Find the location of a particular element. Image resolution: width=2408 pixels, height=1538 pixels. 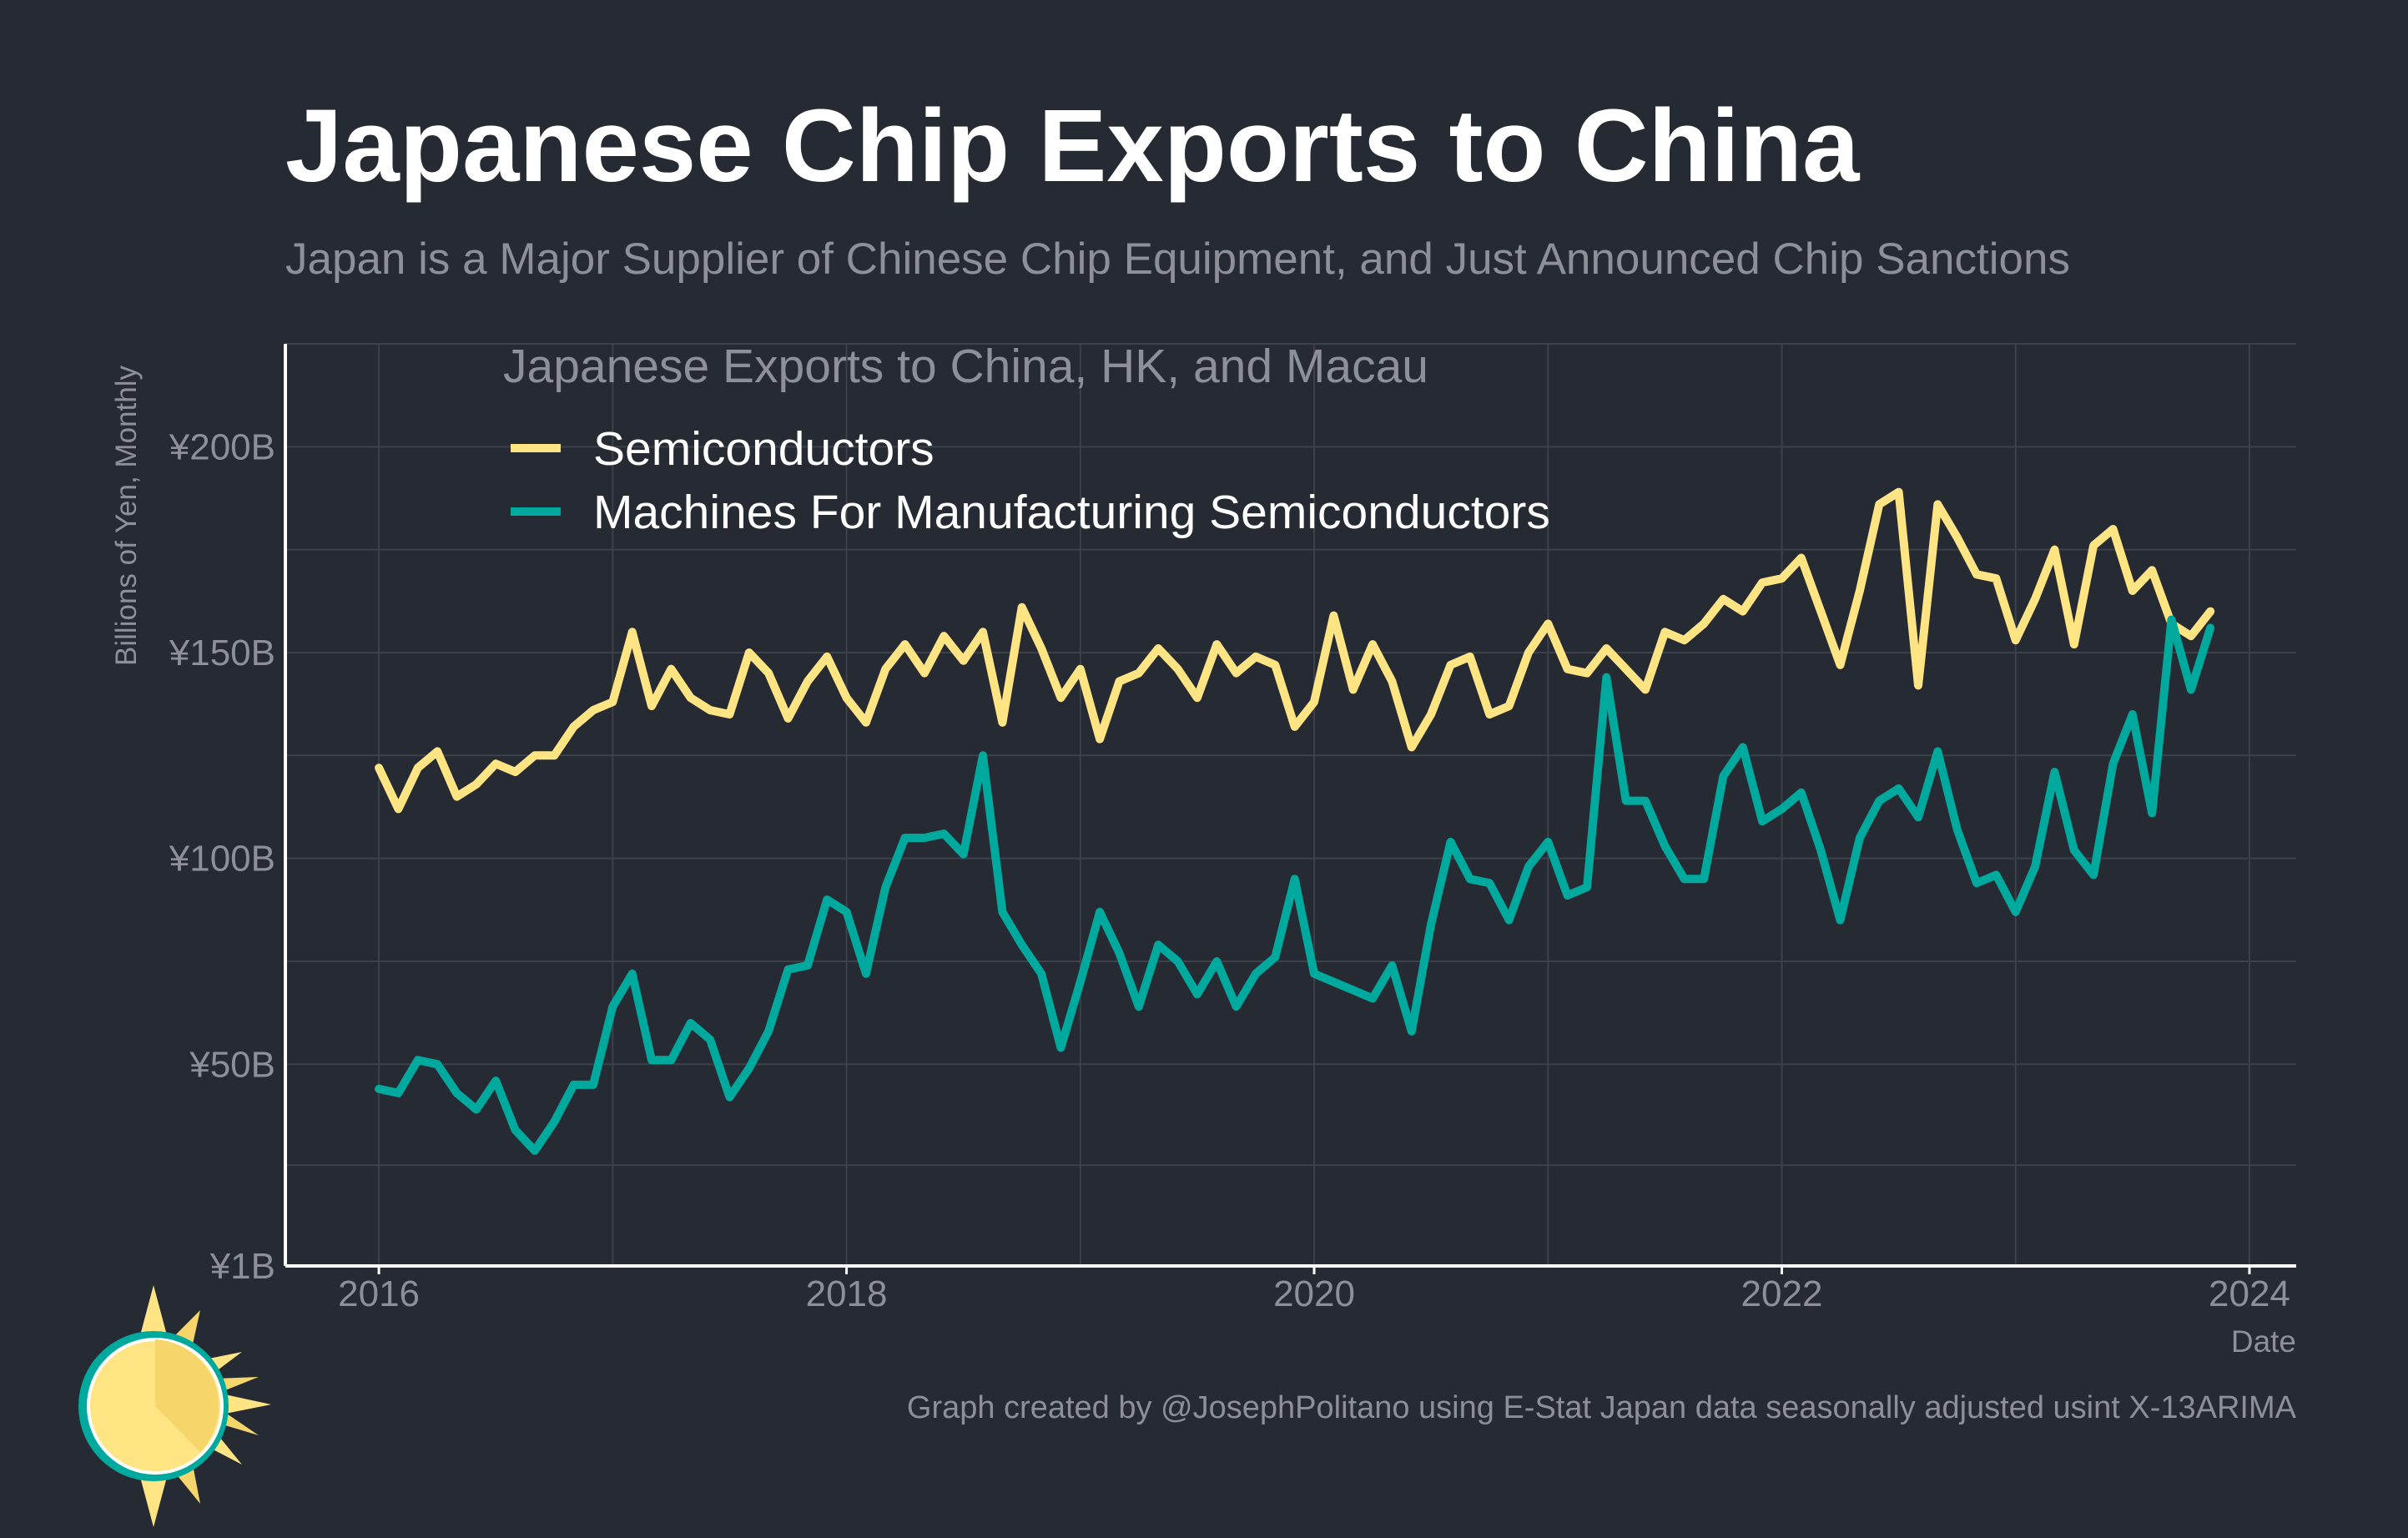

chart-title: Japanese Chip Exports to China is located at coordinates (1072, 146).